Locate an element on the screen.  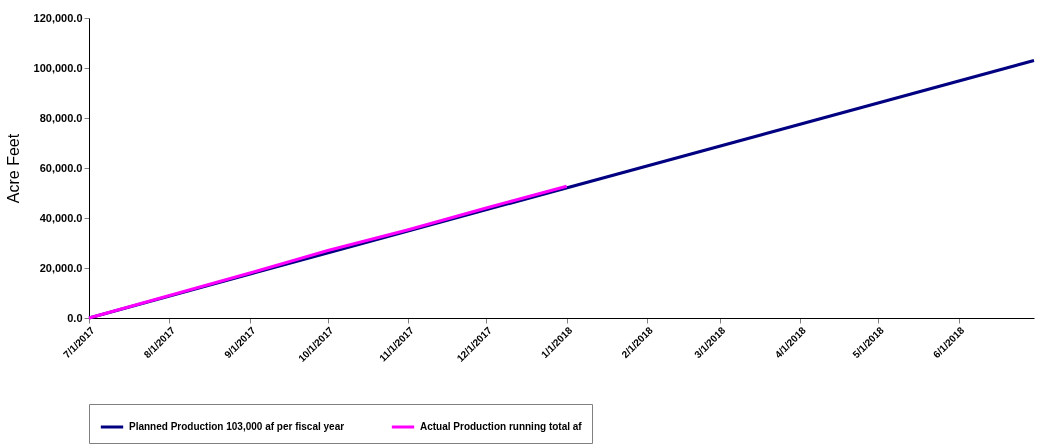
y-tick-label: 100,000.0 is located at coordinates (58, 67).